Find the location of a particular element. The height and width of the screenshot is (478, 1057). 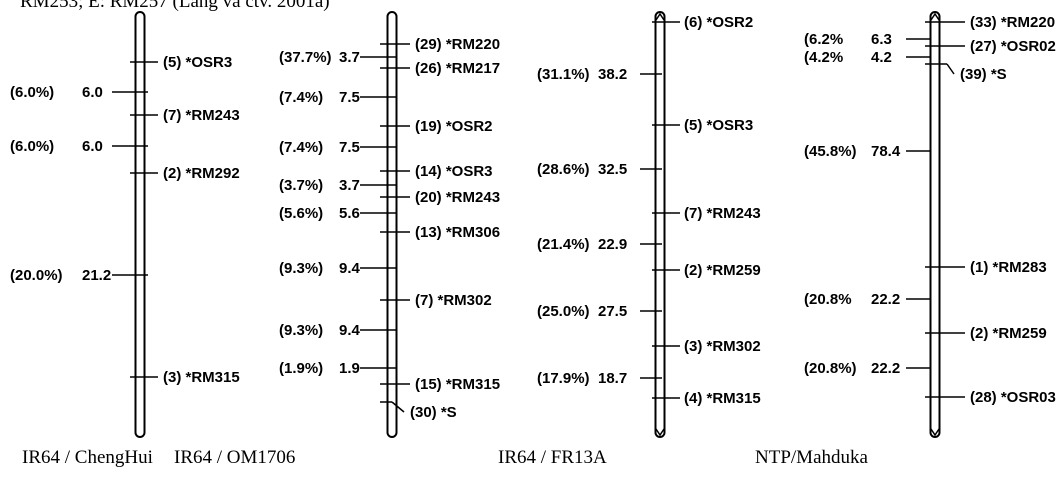

marker-label: (7) *RM302 is located at coordinates (453, 300).